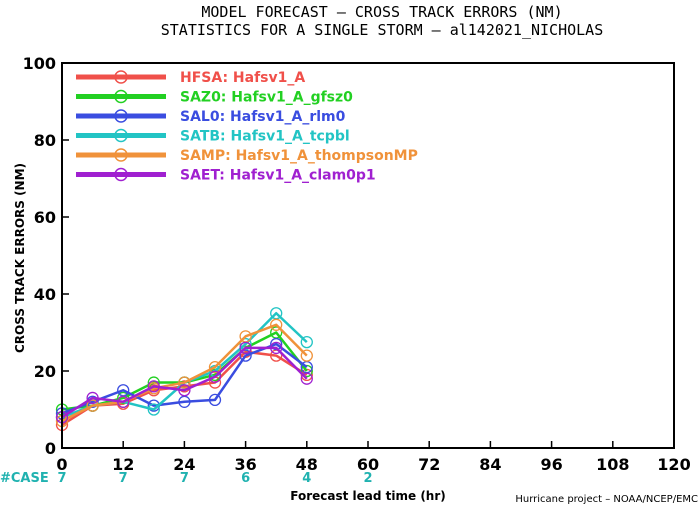 The height and width of the screenshot is (506, 700). Describe the element at coordinates (39, 63) in the screenshot. I see `y-tick-label: 100` at that location.